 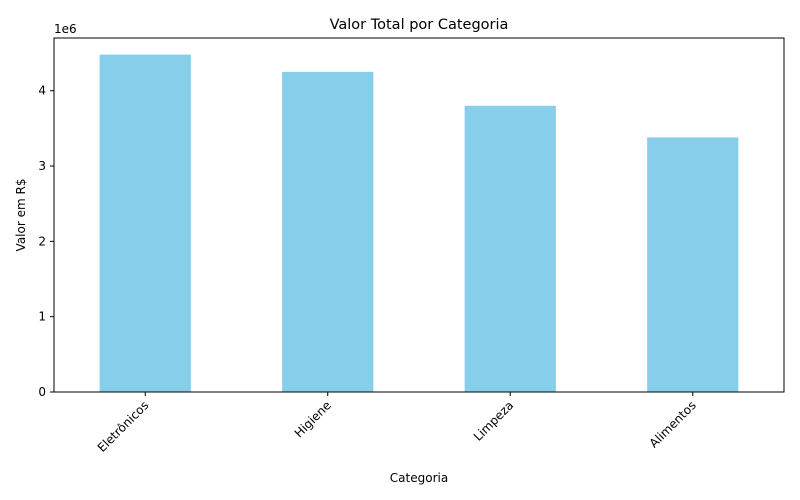 I want to click on y-tick-label-3: 3, so click(x=42, y=166).